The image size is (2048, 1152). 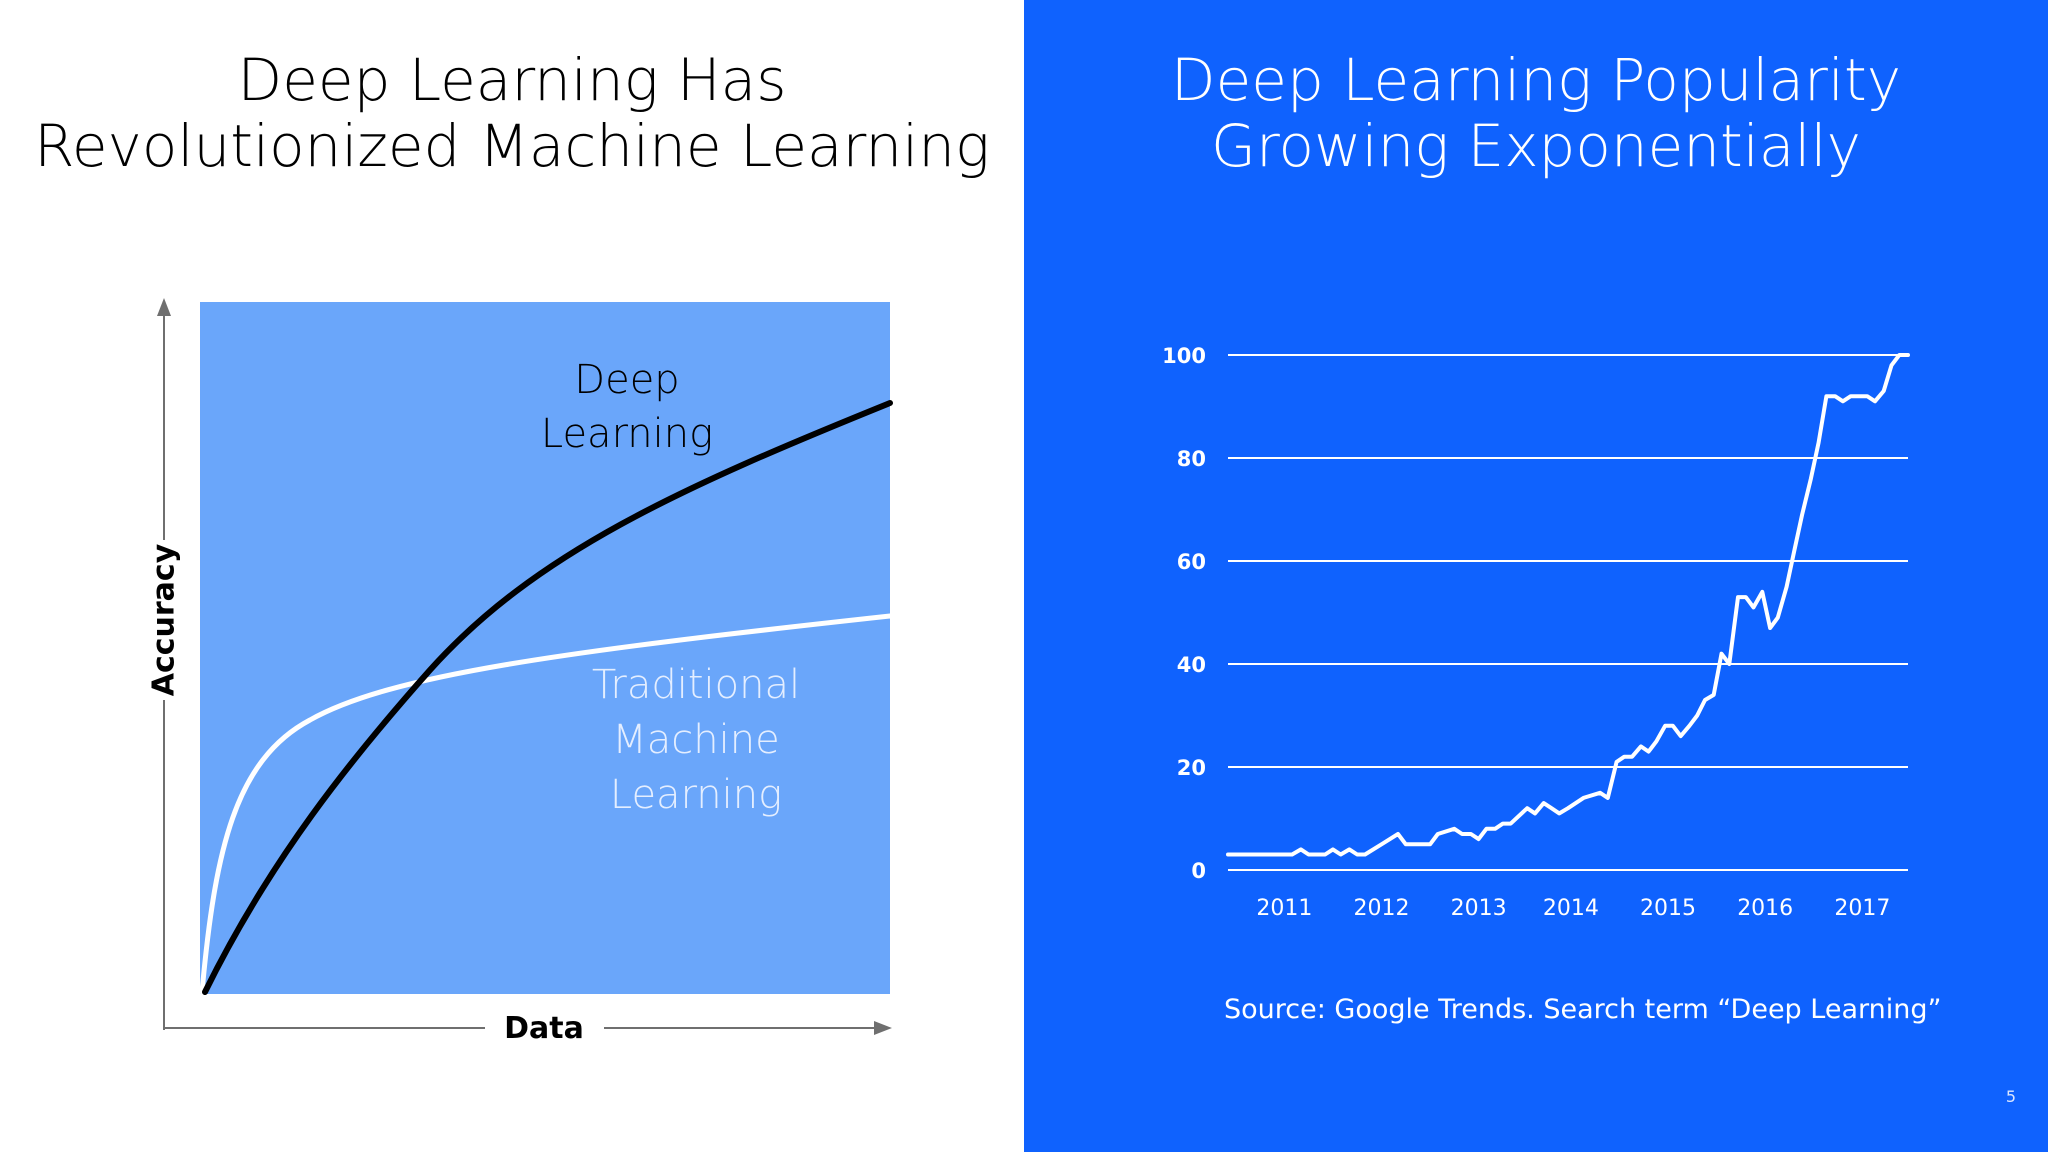 What do you see at coordinates (1381, 908) in the screenshot?
I see `x-tick-label: 2012` at bounding box center [1381, 908].